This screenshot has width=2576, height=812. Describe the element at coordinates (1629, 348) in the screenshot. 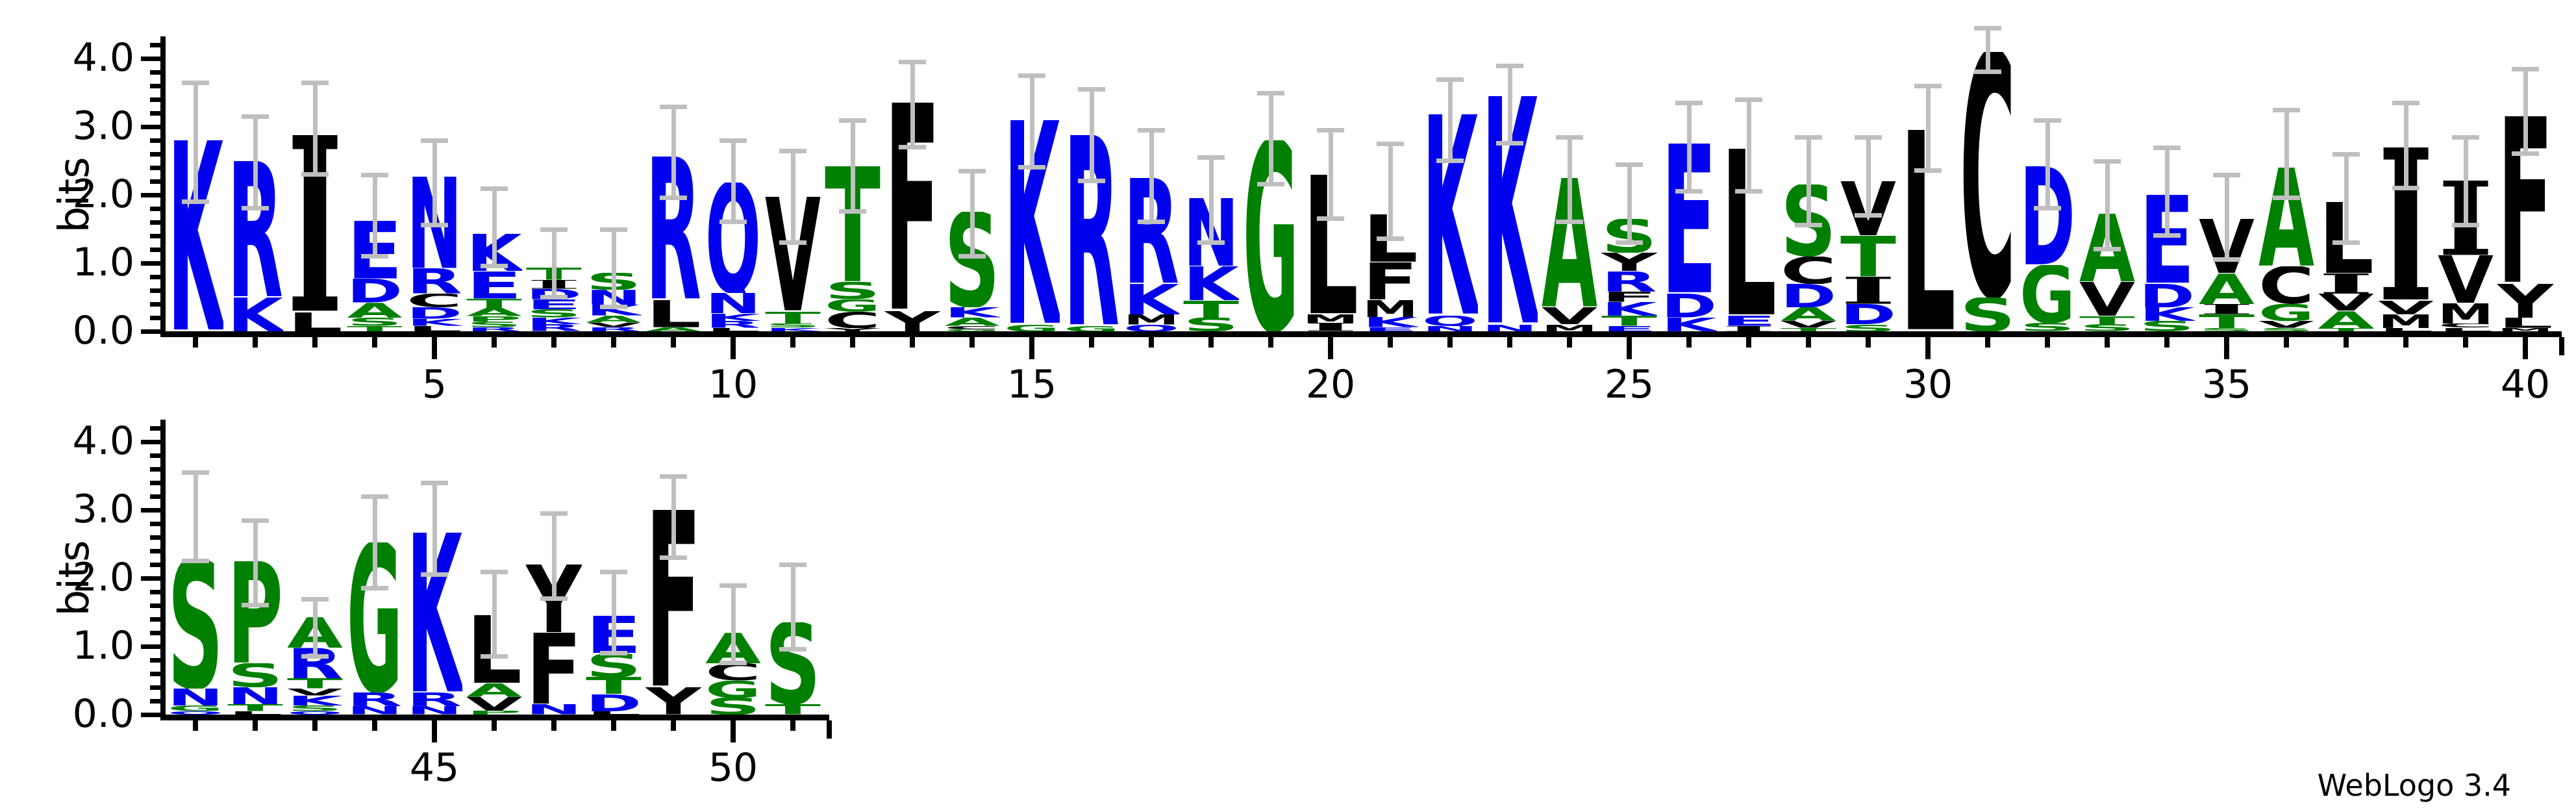

I see `x-major-tick` at that location.